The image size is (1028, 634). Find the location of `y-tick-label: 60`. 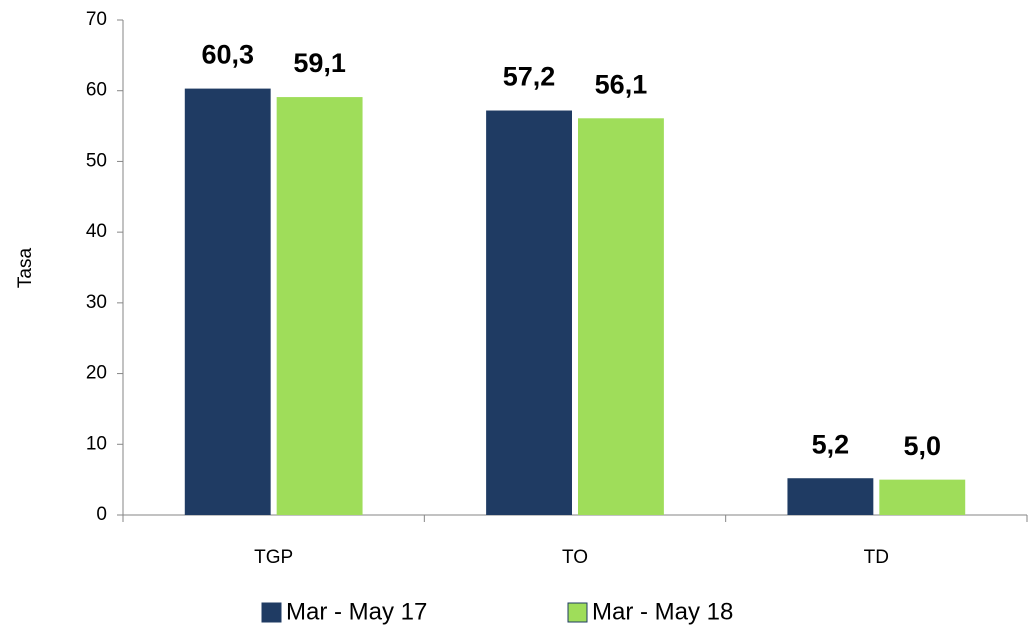

y-tick-label: 60 is located at coordinates (96, 90).